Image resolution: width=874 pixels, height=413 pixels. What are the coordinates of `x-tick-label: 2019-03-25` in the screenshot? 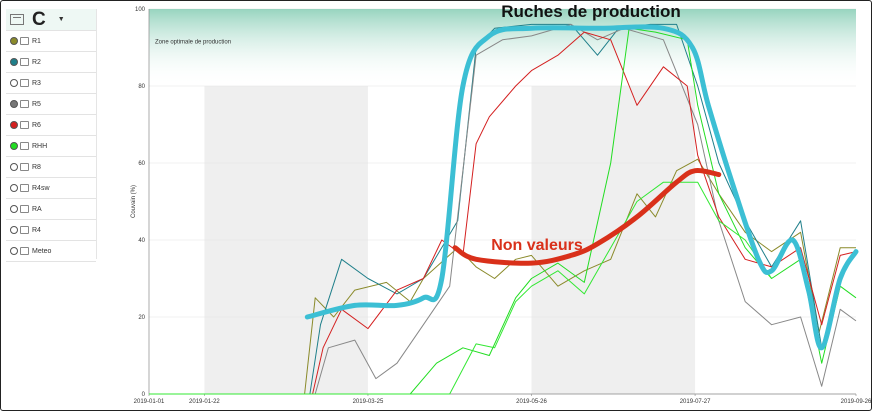 It's located at (368, 402).